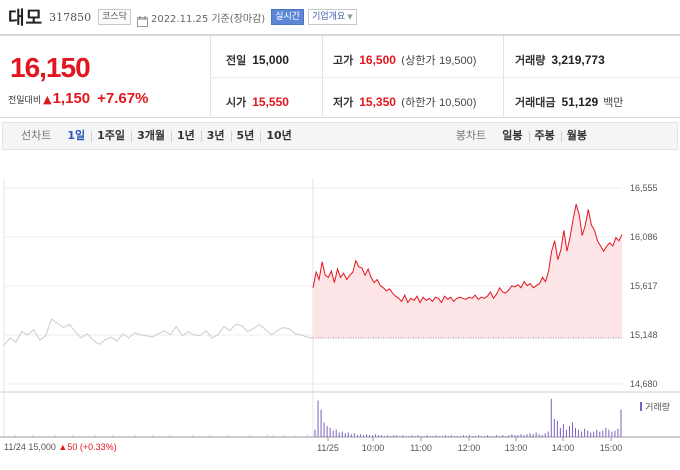 Image resolution: width=680 pixels, height=470 pixels. What do you see at coordinates (467, 254) in the screenshot?
I see `today-price-line` at bounding box center [467, 254].